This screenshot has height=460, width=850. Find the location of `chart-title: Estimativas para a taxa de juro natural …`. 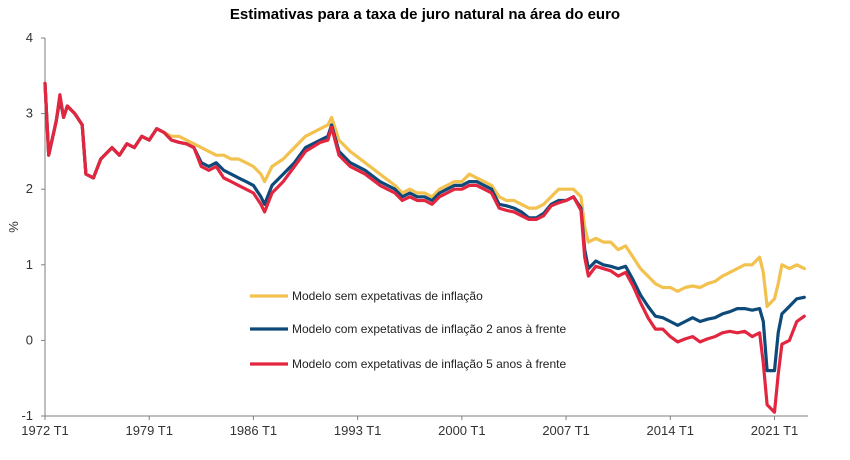

chart-title: Estimativas para a taxa de juro natural … is located at coordinates (425, 14).